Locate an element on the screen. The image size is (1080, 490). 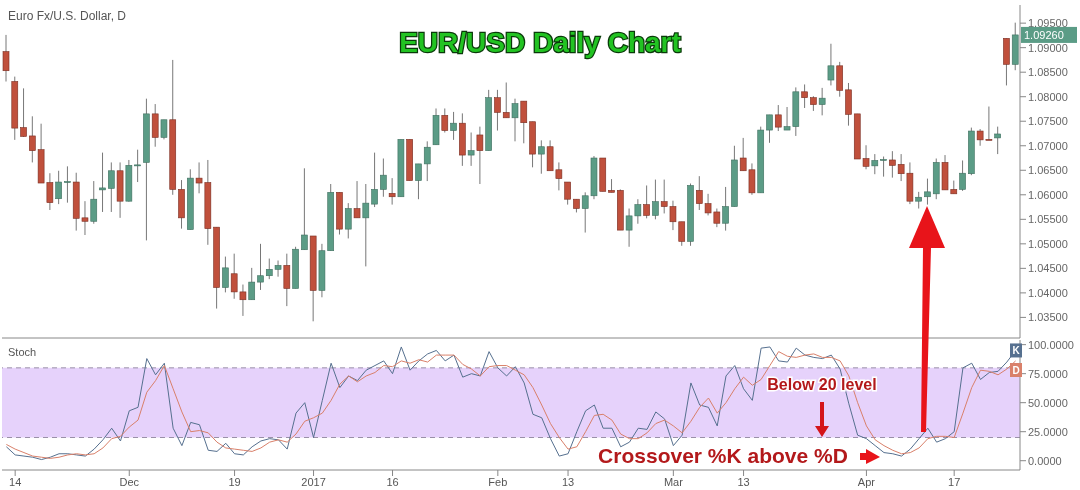
y-tick-label: 1.07000 is located at coordinates (1048, 145).